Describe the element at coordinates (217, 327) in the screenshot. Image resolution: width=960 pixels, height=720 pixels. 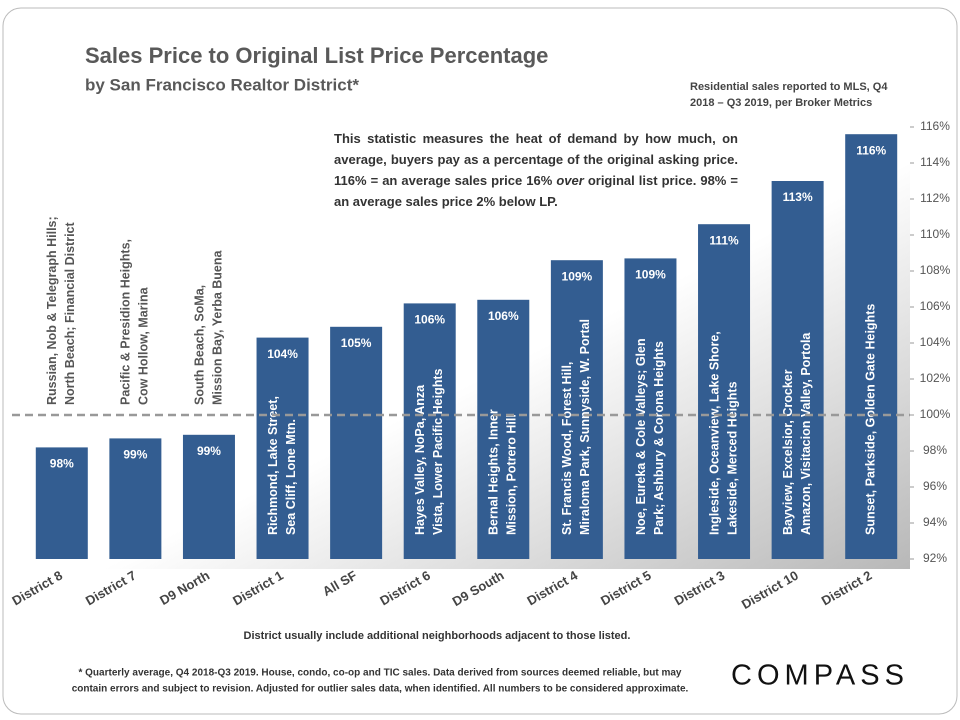
I see `bar-neighborhood-label: Mission Bay, Yerba Buena` at that location.